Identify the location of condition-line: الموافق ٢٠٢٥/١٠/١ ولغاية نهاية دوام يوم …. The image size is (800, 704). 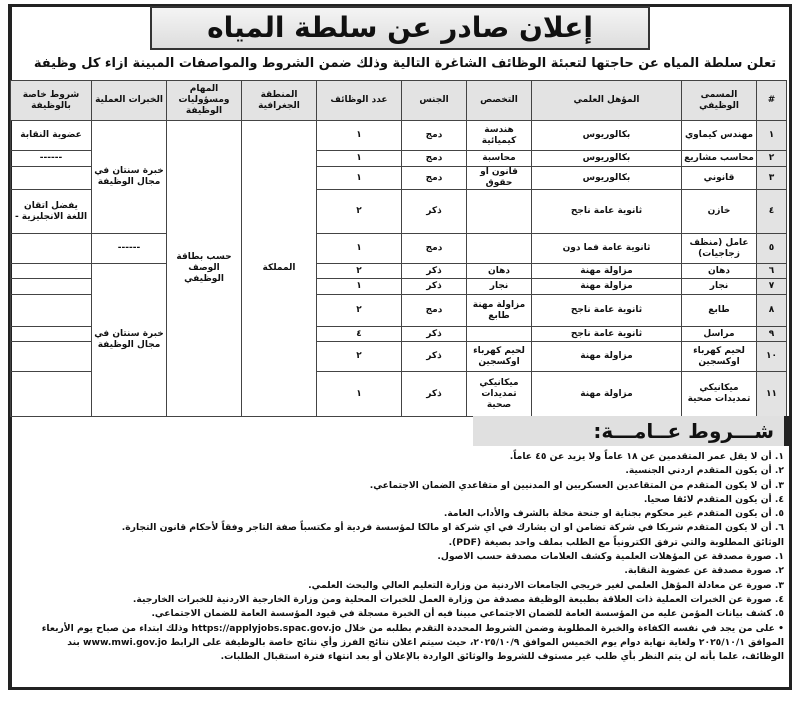
(425, 642).